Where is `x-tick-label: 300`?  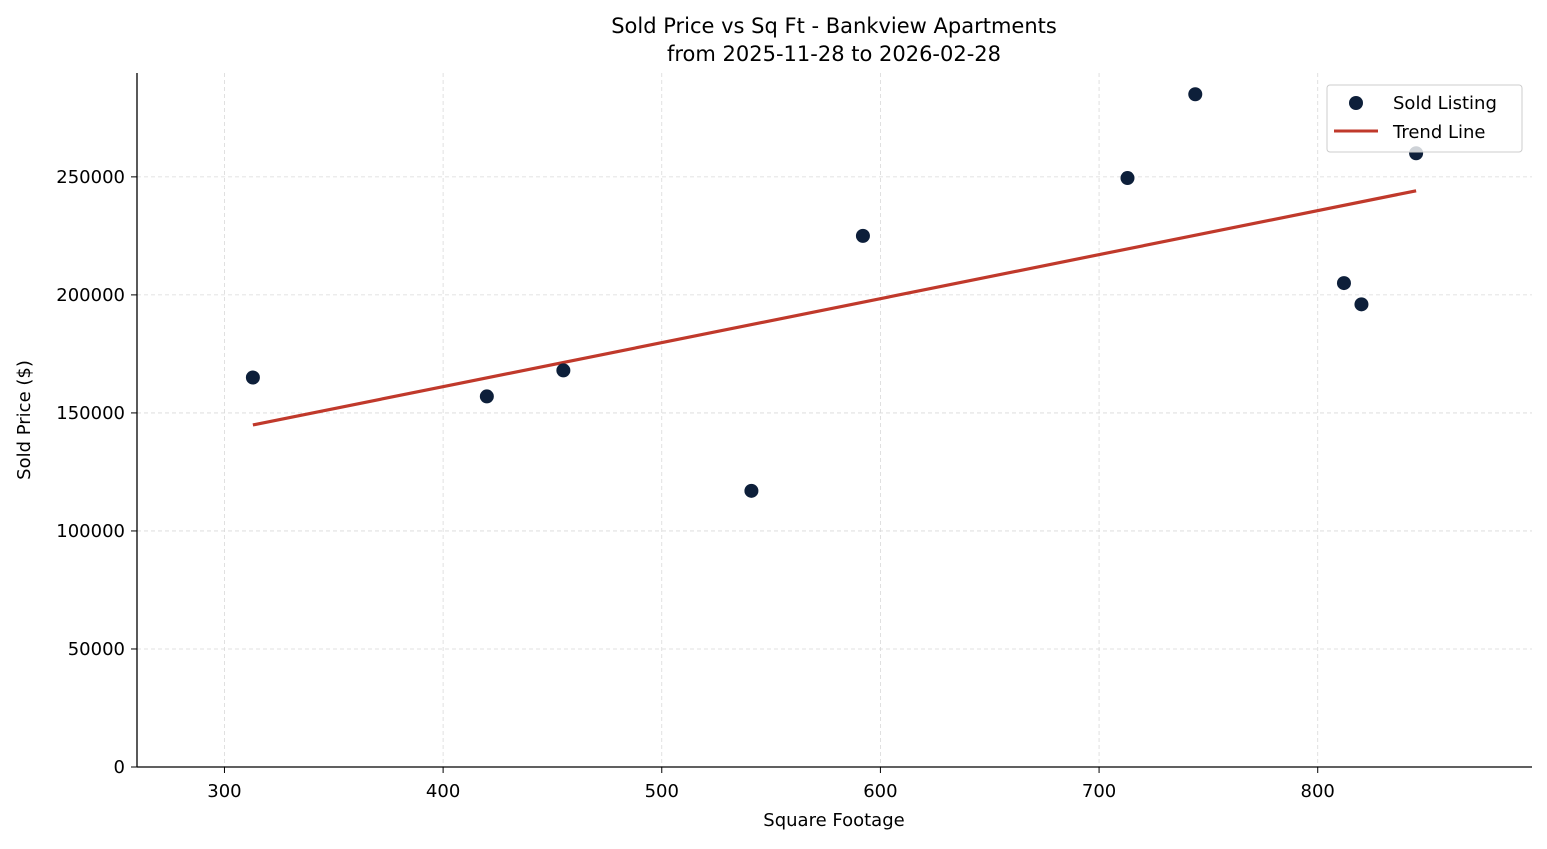 x-tick-label: 300 is located at coordinates (224, 791).